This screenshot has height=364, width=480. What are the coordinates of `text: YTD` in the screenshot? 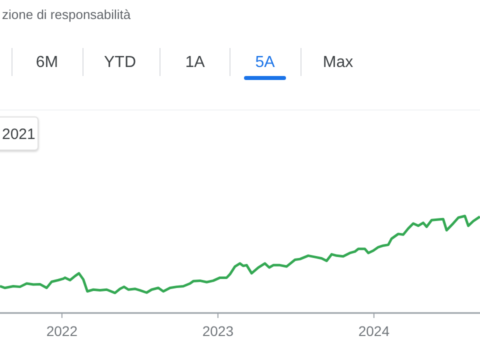 It's located at (120, 62).